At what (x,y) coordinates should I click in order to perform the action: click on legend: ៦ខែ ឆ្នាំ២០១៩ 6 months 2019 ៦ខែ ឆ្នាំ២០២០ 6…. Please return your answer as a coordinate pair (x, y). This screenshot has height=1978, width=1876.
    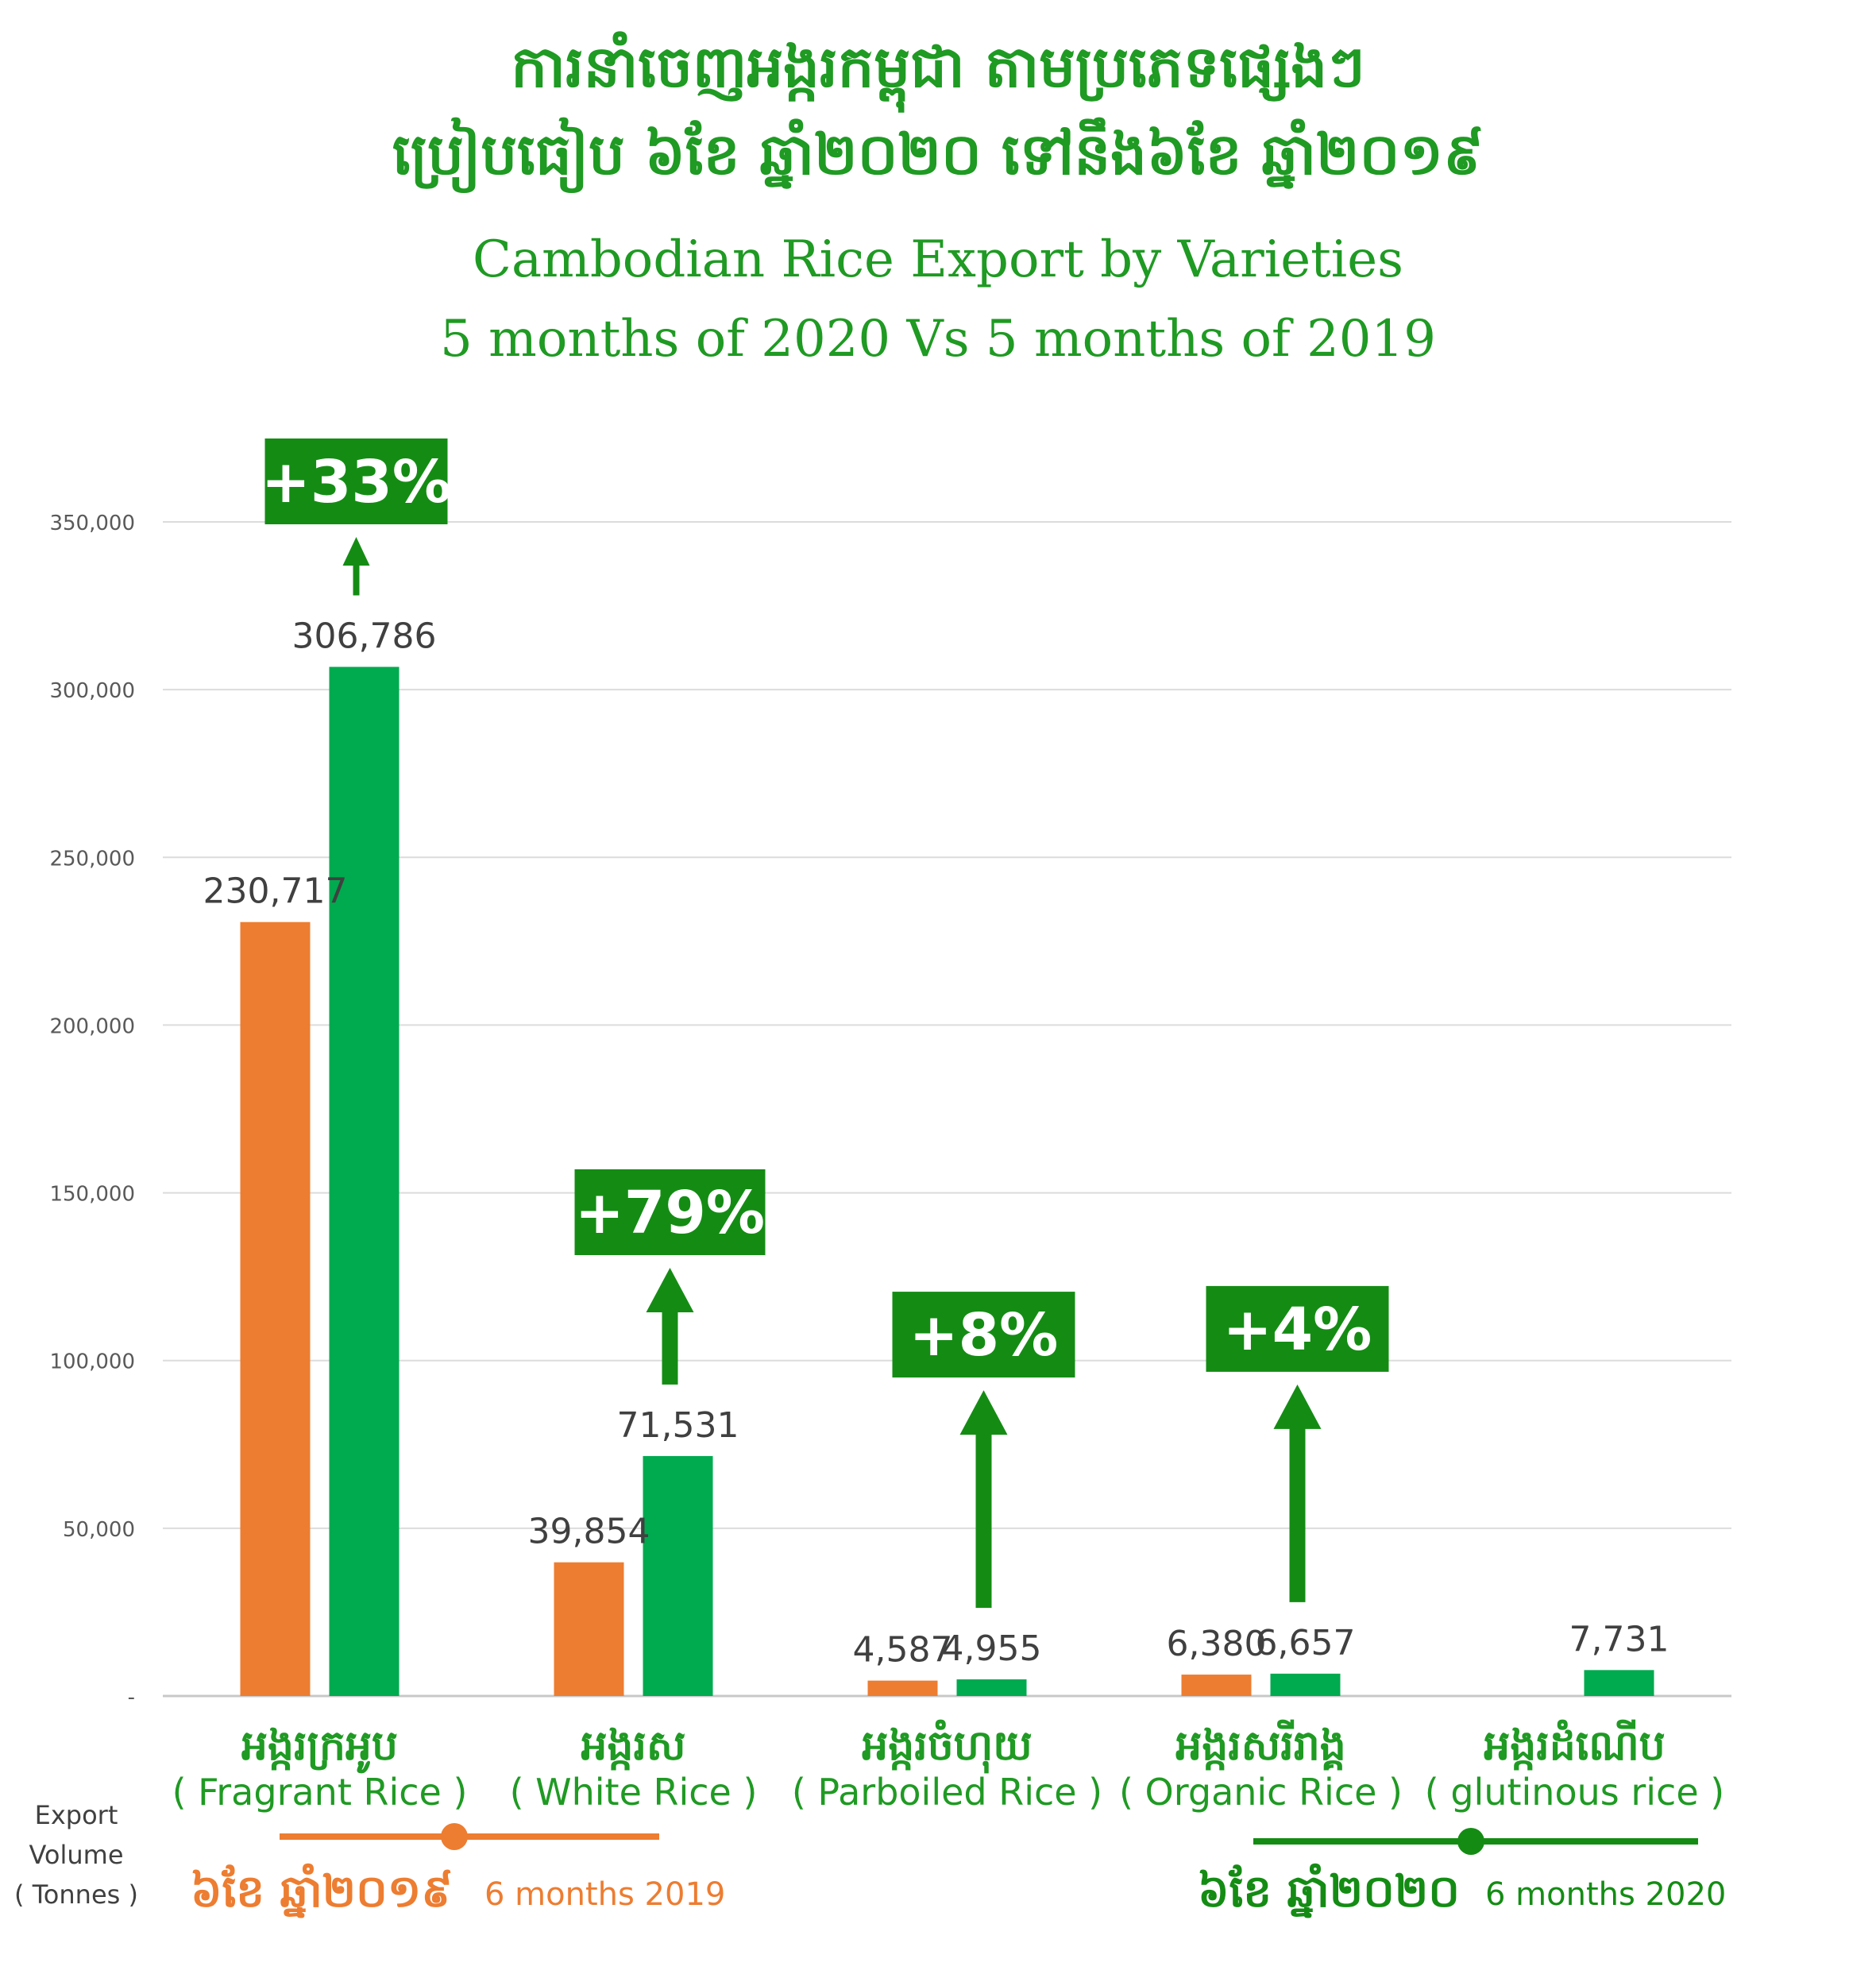
    Looking at the image, I should click on (958, 1870).